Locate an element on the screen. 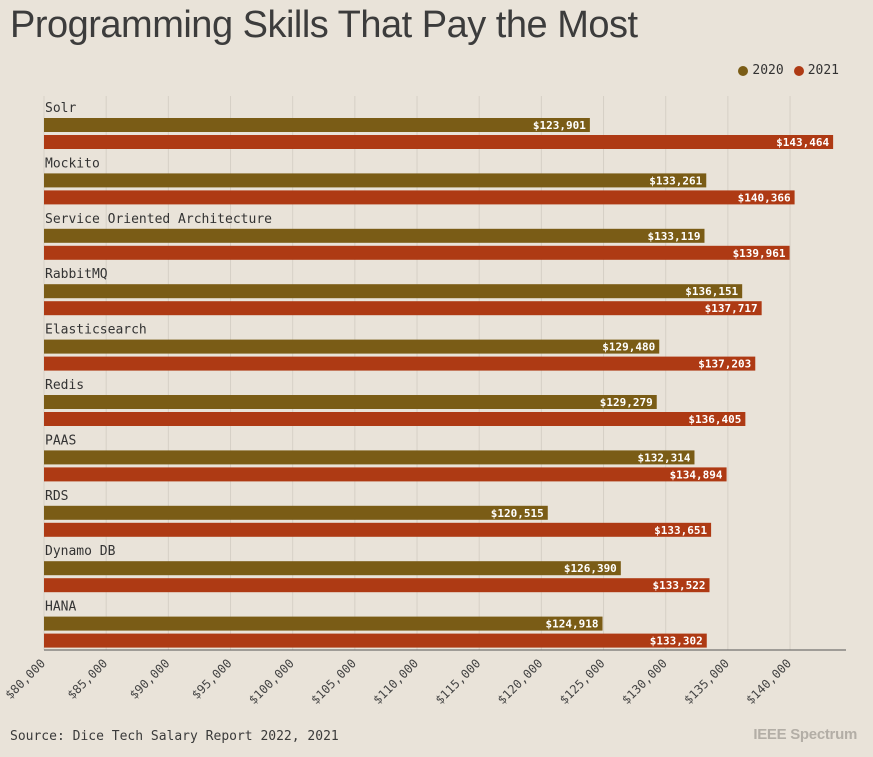  x-tick-label: $120,000 is located at coordinates (520, 681).